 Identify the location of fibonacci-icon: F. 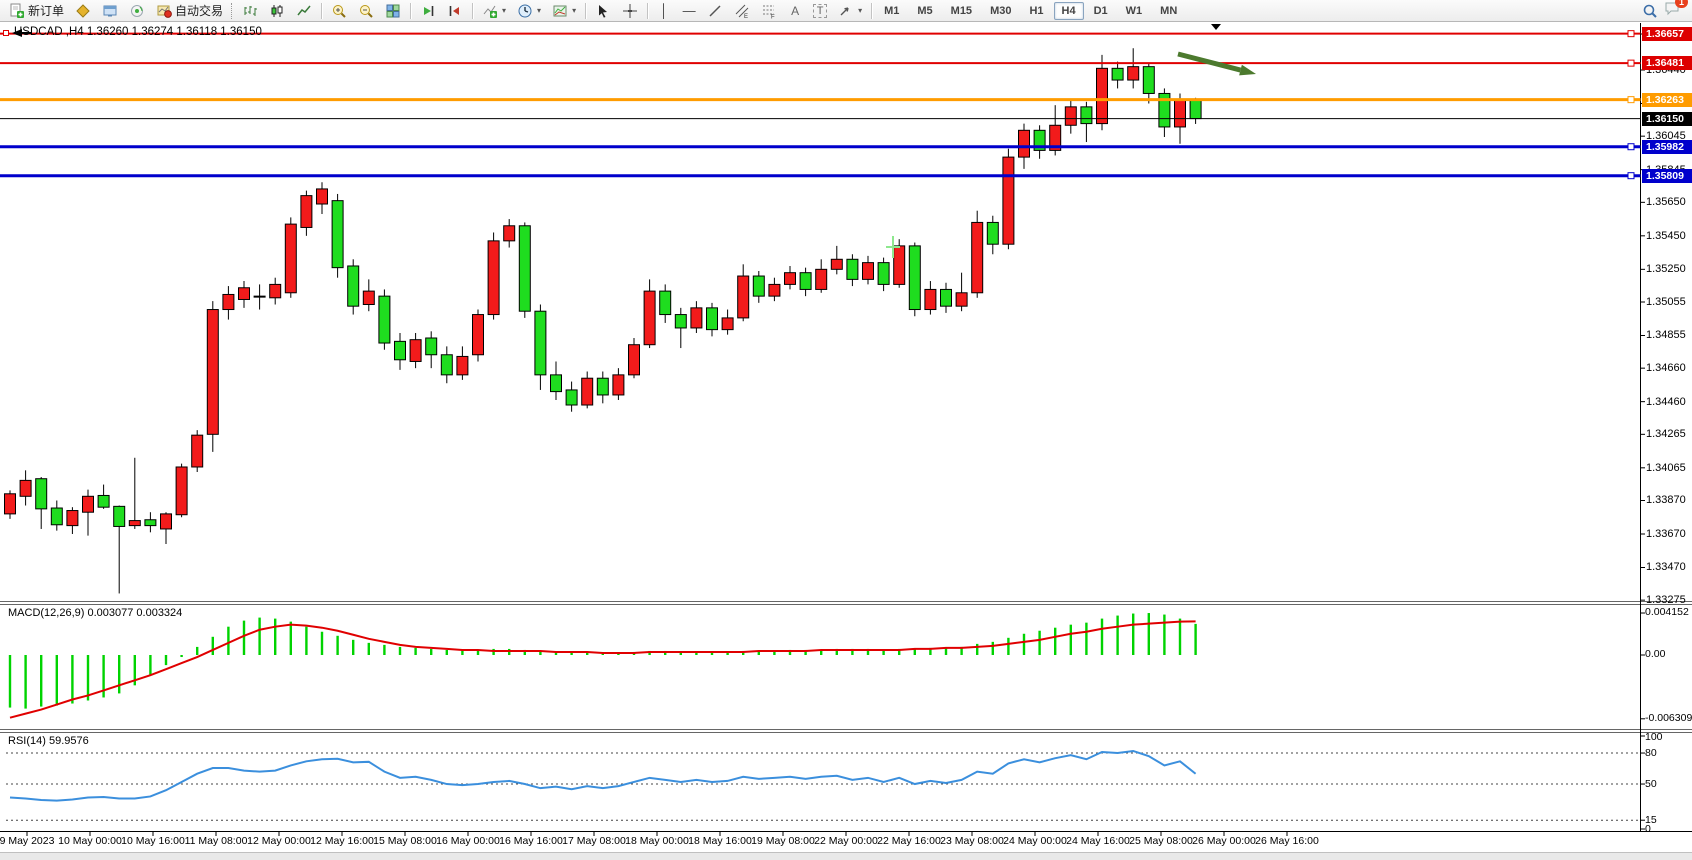
(769, 11).